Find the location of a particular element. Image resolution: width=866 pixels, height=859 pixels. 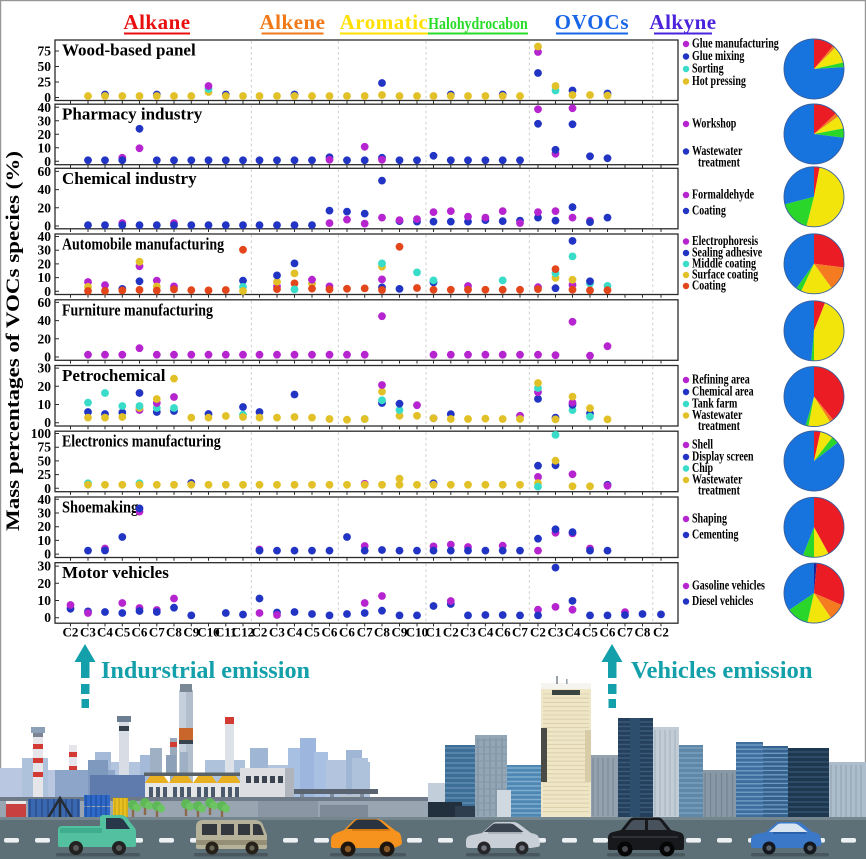

svg-text: C11 is located at coordinates (226, 632).